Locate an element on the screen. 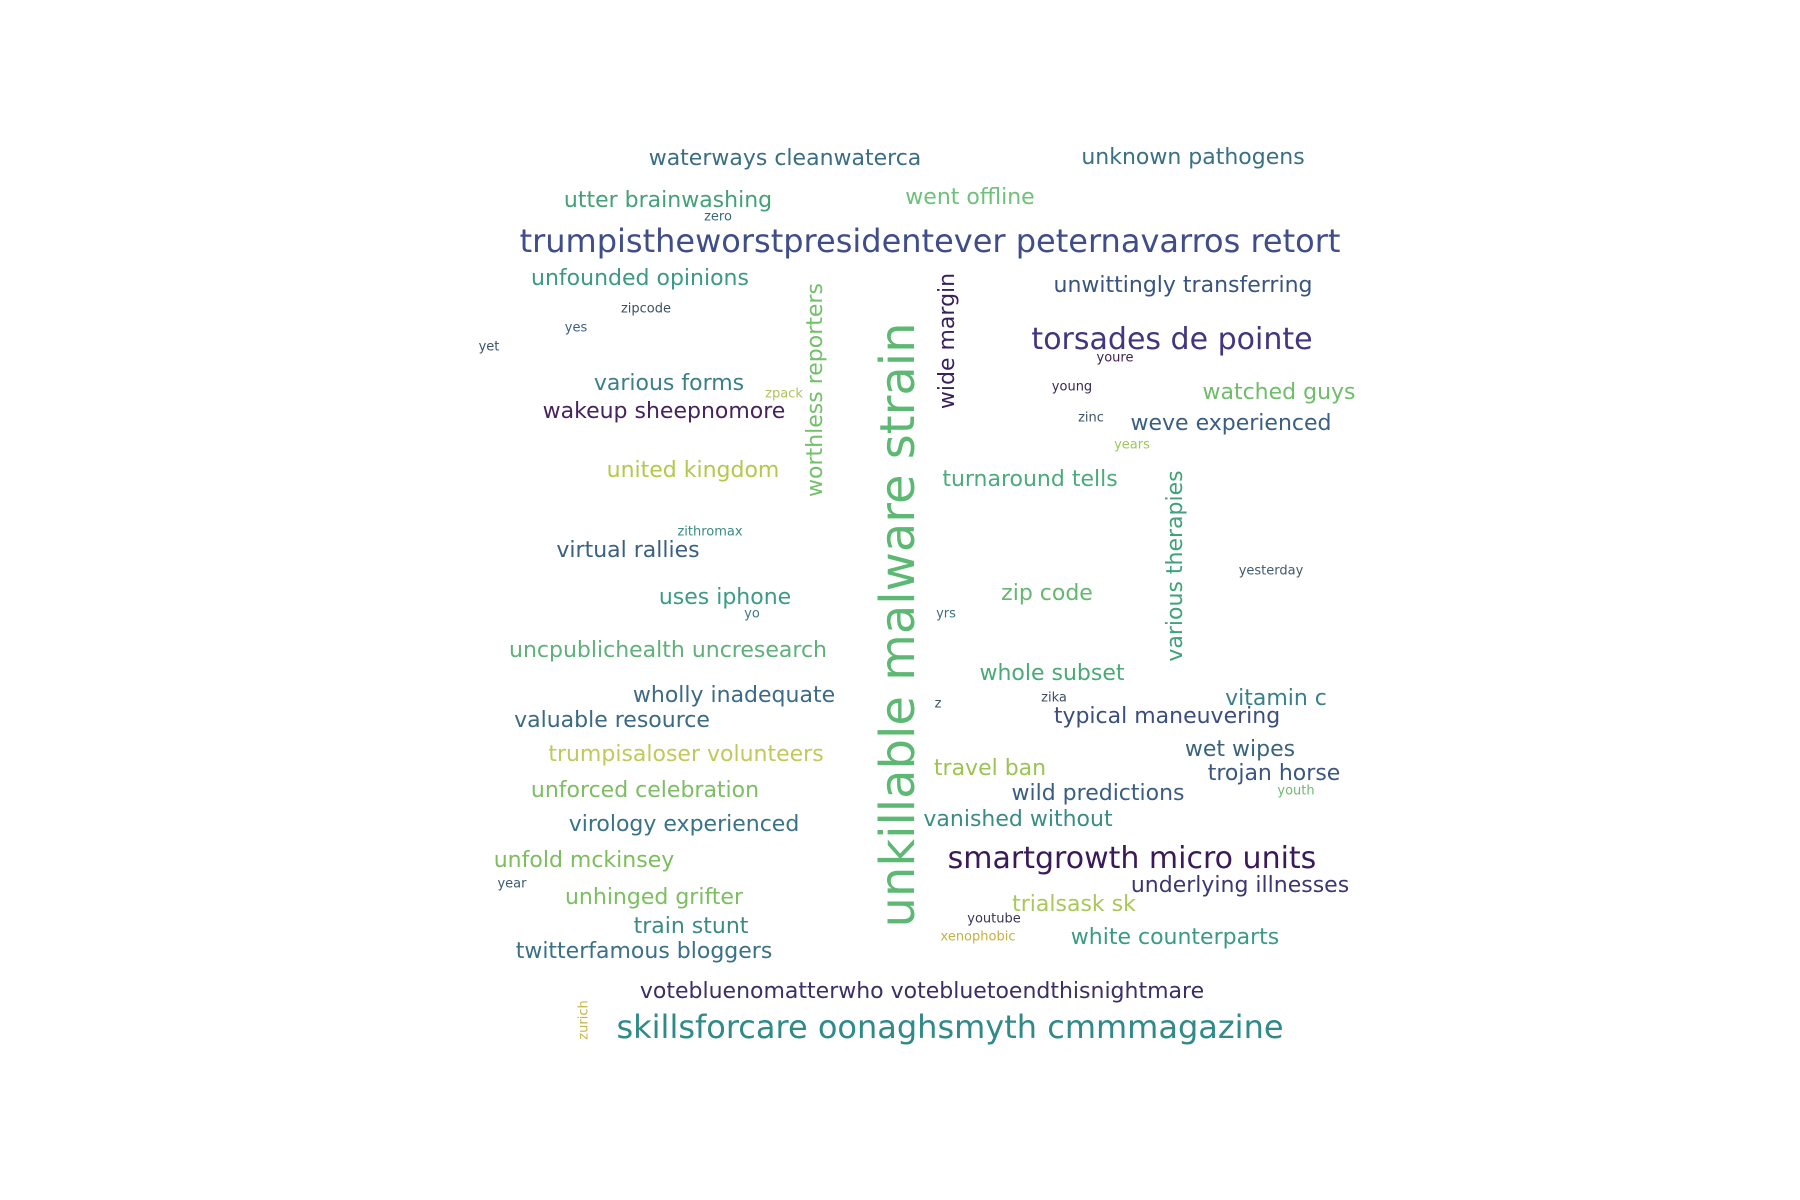 The image size is (1800, 1200). word-went-offline: went offline is located at coordinates (970, 197).